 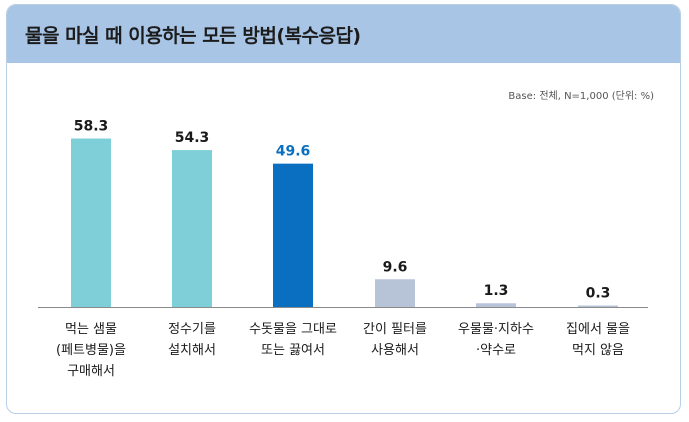 I want to click on category-label-0-2: 구매해서, so click(x=91, y=371).